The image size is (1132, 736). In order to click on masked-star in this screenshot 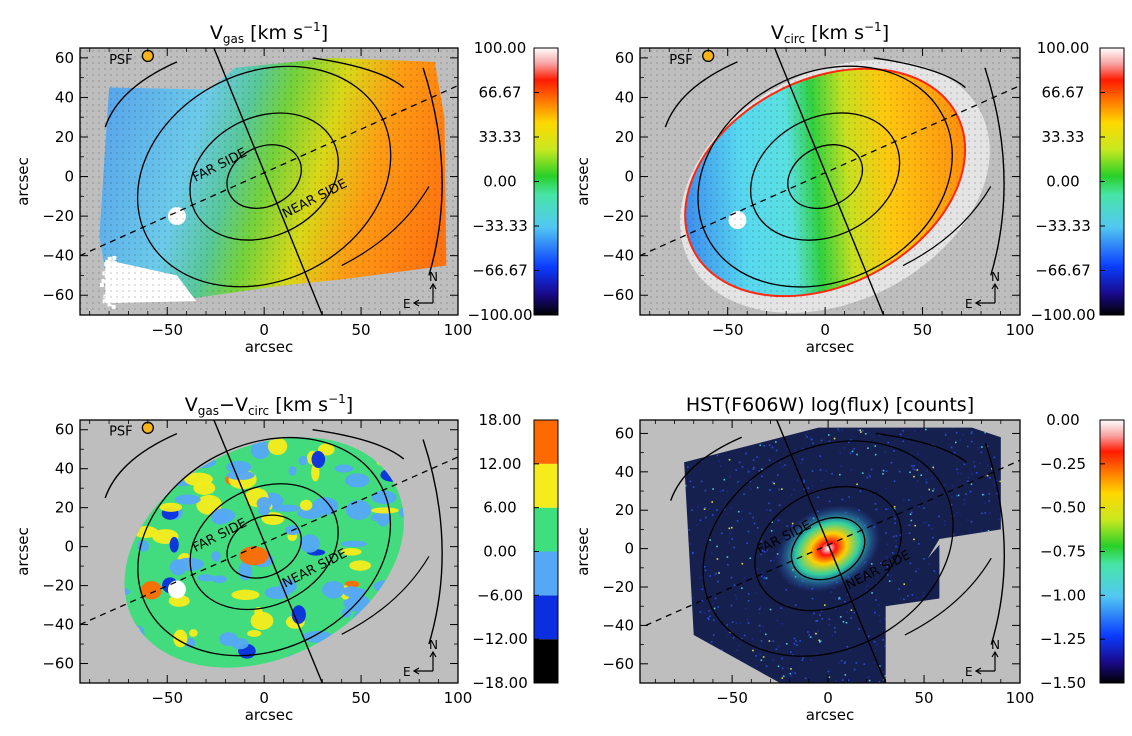, I will do `click(176, 589)`.